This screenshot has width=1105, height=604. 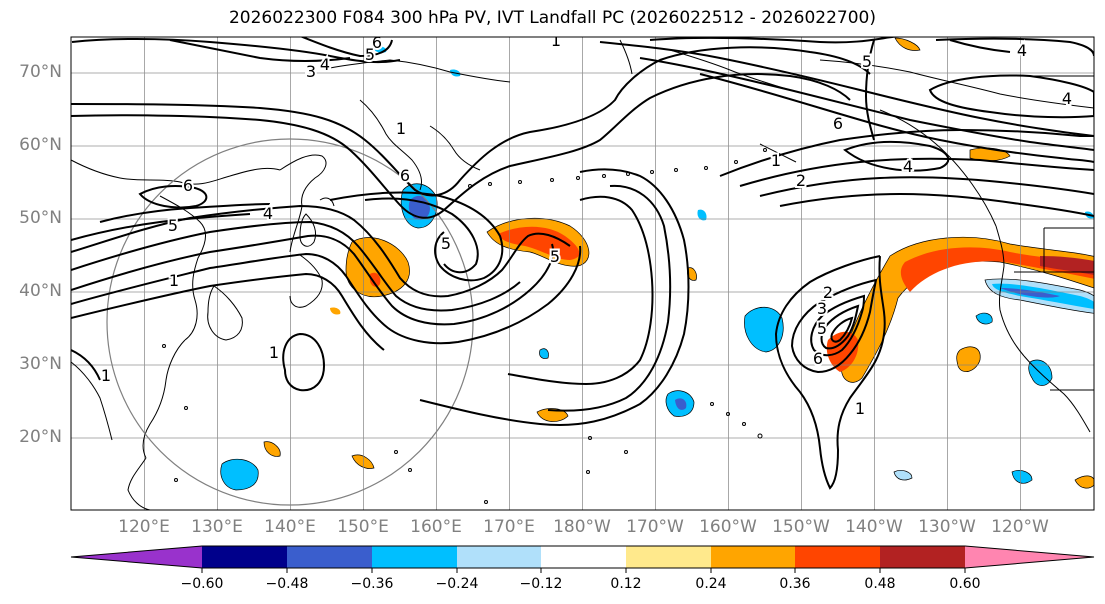 I want to click on lon-label: 150°E, so click(x=363, y=527).